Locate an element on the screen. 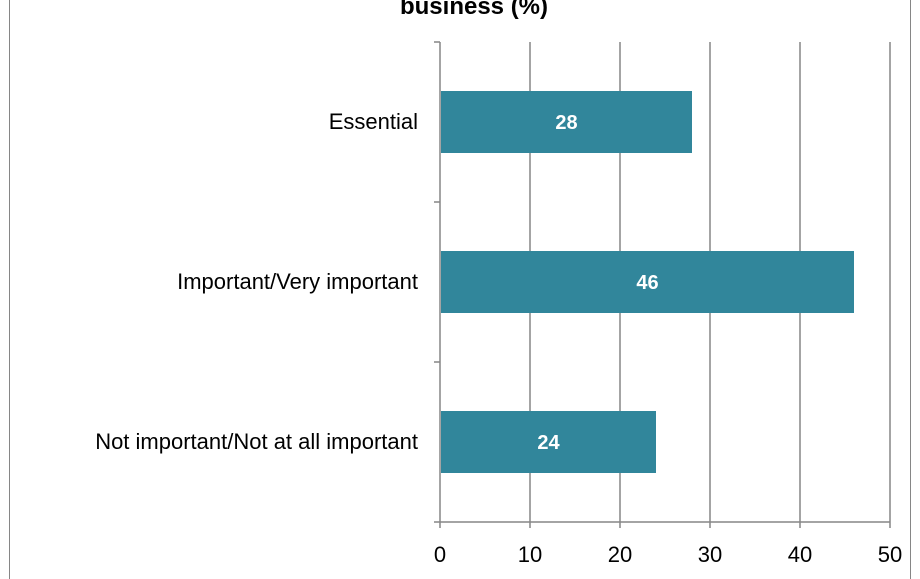 Image resolution: width=920 pixels, height=579 pixels. x-tick-label-10: 10 is located at coordinates (530, 554).